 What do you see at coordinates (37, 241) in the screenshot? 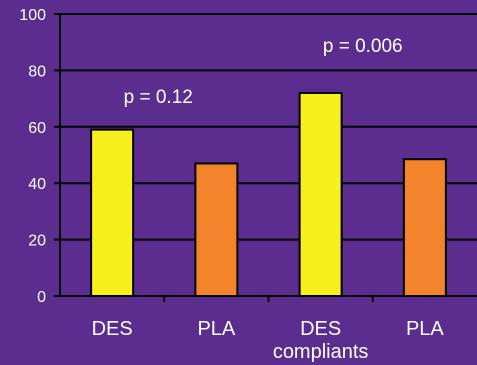
I see `y-tick-label: 20` at bounding box center [37, 241].